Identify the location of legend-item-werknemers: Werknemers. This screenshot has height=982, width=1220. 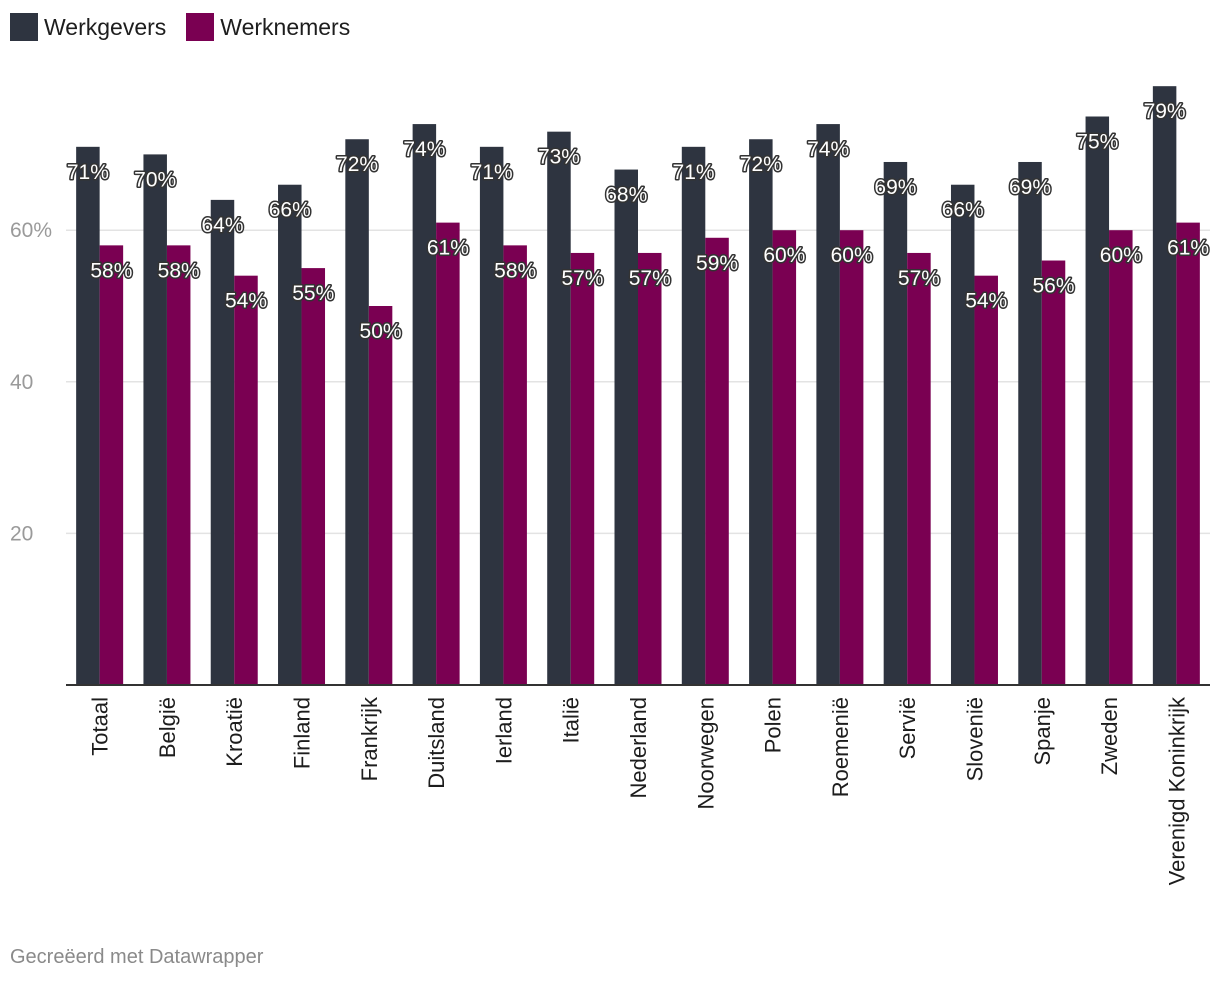
(268, 27).